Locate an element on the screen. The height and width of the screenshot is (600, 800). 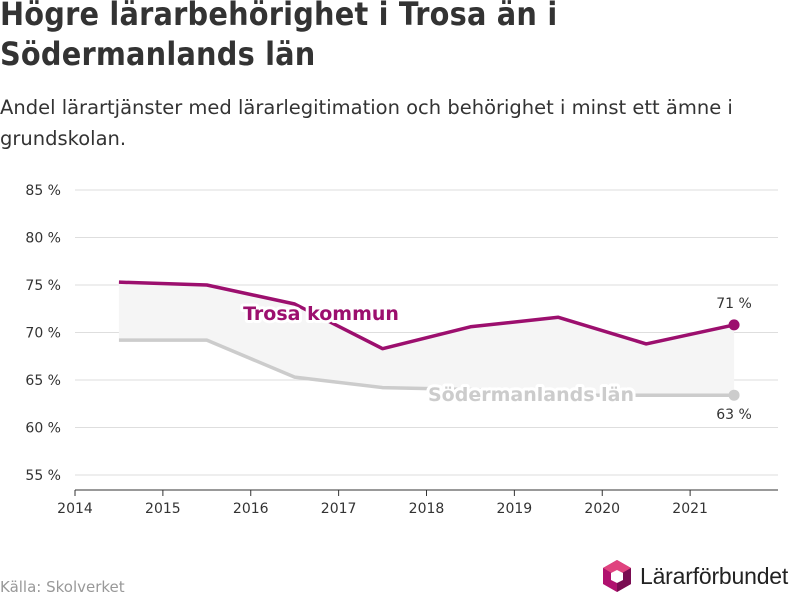
x-tick-label: 2015 is located at coordinates (163, 509).